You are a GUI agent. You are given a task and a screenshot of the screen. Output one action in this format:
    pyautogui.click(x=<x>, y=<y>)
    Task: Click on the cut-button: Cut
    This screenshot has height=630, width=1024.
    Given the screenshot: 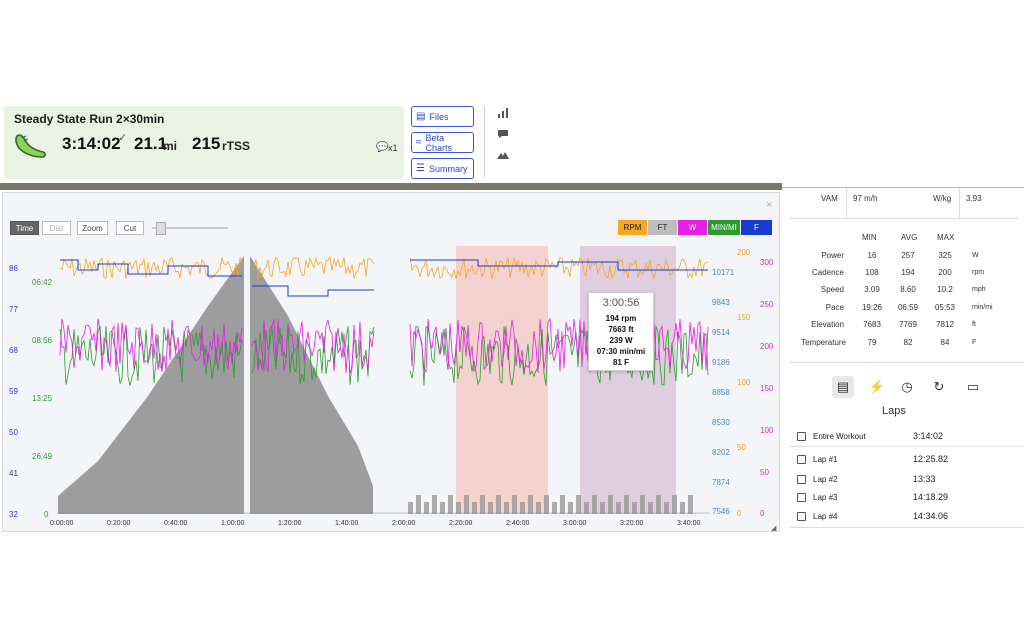 What is the action you would take?
    pyautogui.click(x=130, y=228)
    